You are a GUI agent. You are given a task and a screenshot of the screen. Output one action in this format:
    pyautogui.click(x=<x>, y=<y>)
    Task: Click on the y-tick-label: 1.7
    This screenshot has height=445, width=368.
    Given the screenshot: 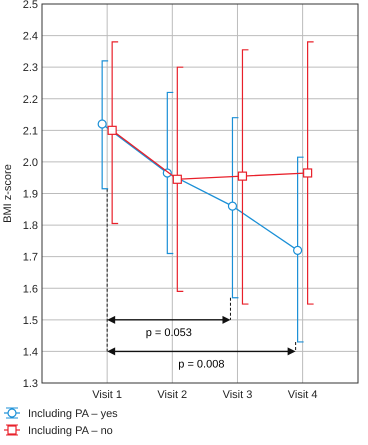 What is the action you would take?
    pyautogui.click(x=30, y=258)
    